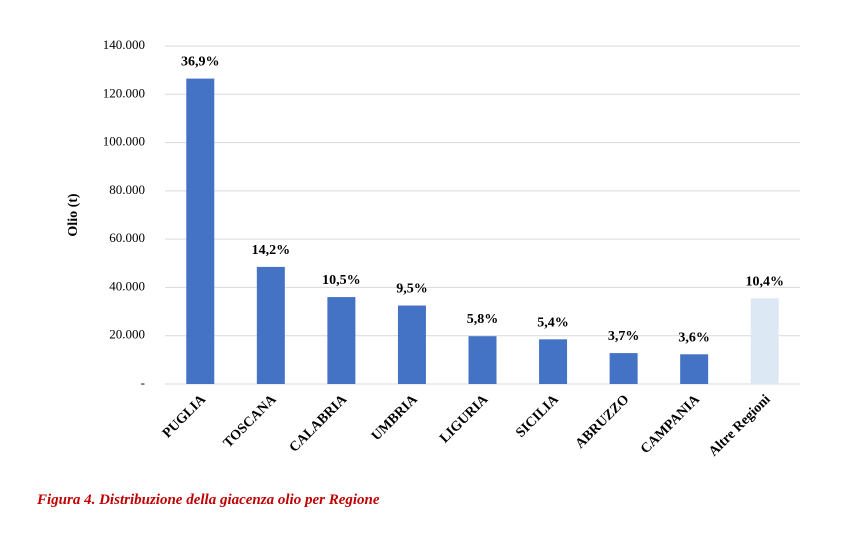 The width and height of the screenshot is (845, 547). I want to click on y-axis-label: Olio (t), so click(73, 214).